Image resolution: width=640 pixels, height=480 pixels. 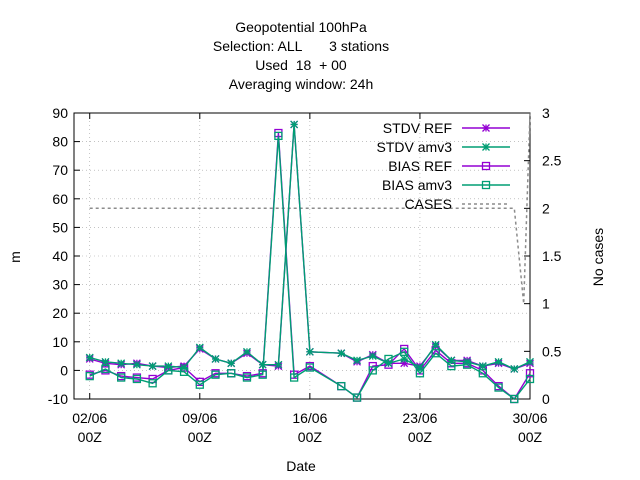 I want to click on y-tick-label: 30, so click(x=60, y=285).